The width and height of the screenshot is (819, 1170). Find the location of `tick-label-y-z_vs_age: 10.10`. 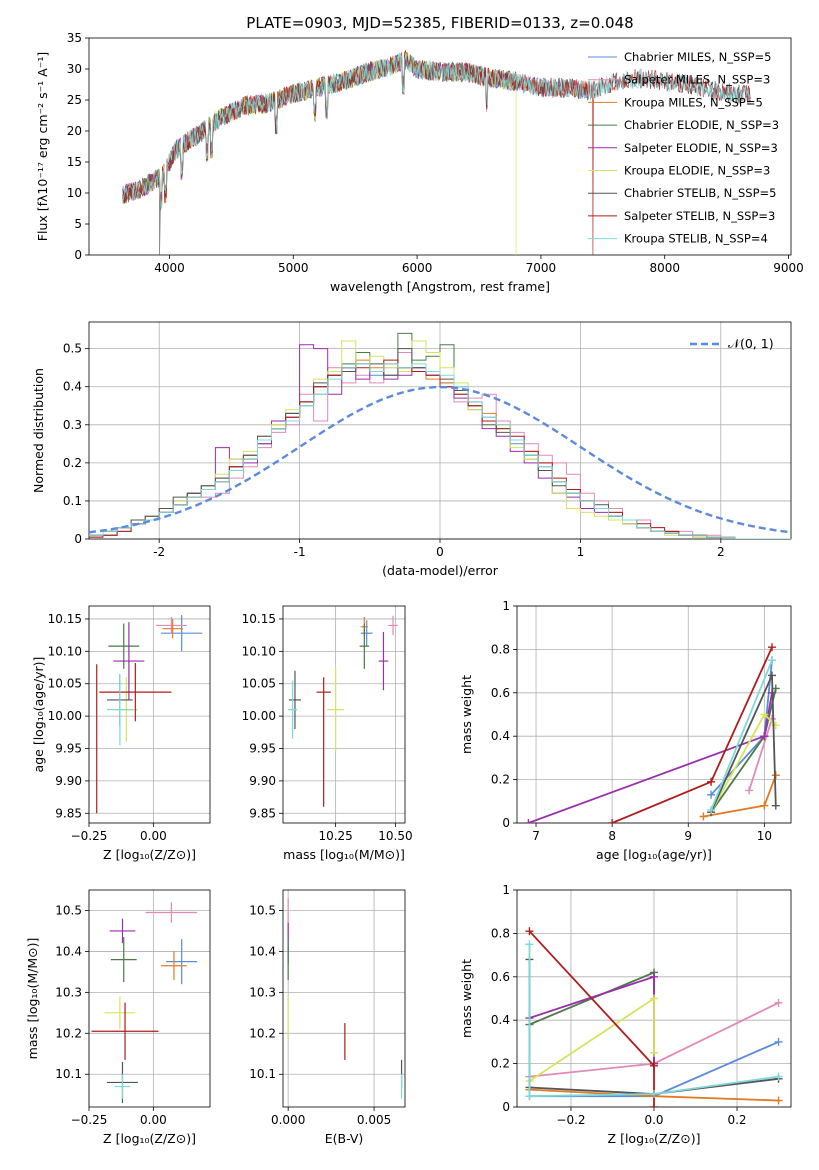

tick-label-y-z_vs_age: 10.10 is located at coordinates (65, 651).